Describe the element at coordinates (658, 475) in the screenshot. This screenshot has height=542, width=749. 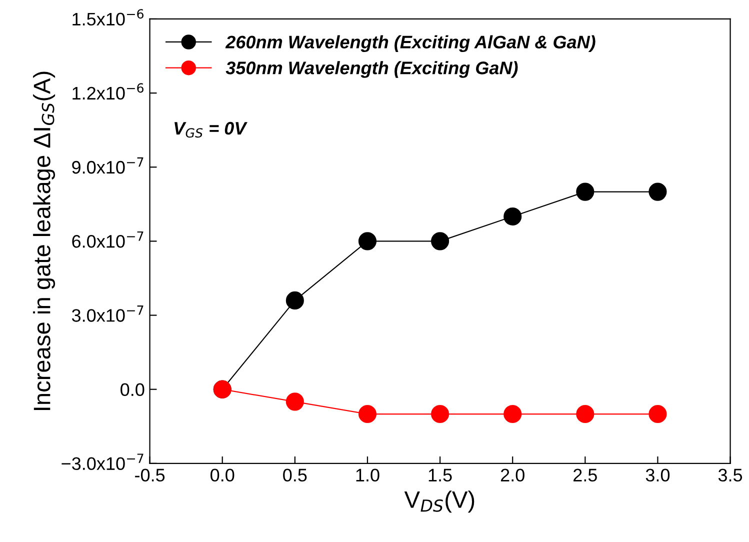
I see `x-tick-label: 3.0` at that location.